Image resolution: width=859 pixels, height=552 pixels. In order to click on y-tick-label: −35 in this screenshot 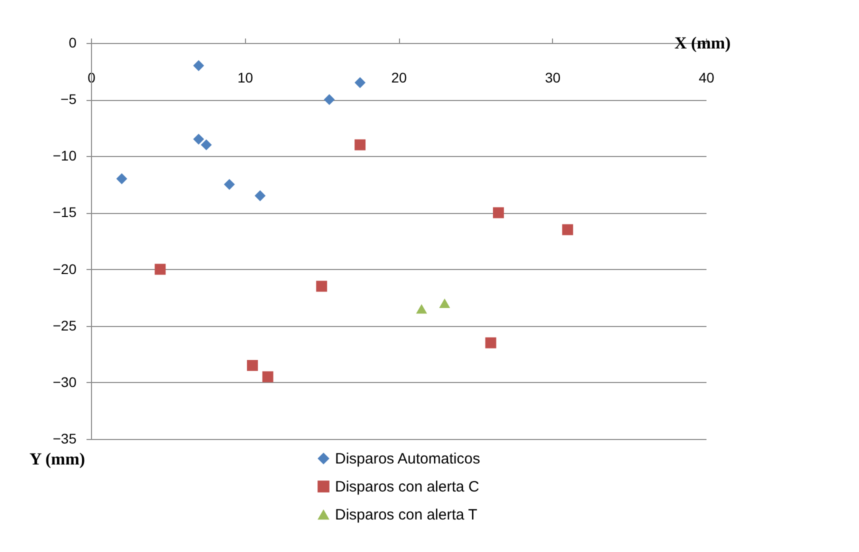, I will do `click(64, 438)`.